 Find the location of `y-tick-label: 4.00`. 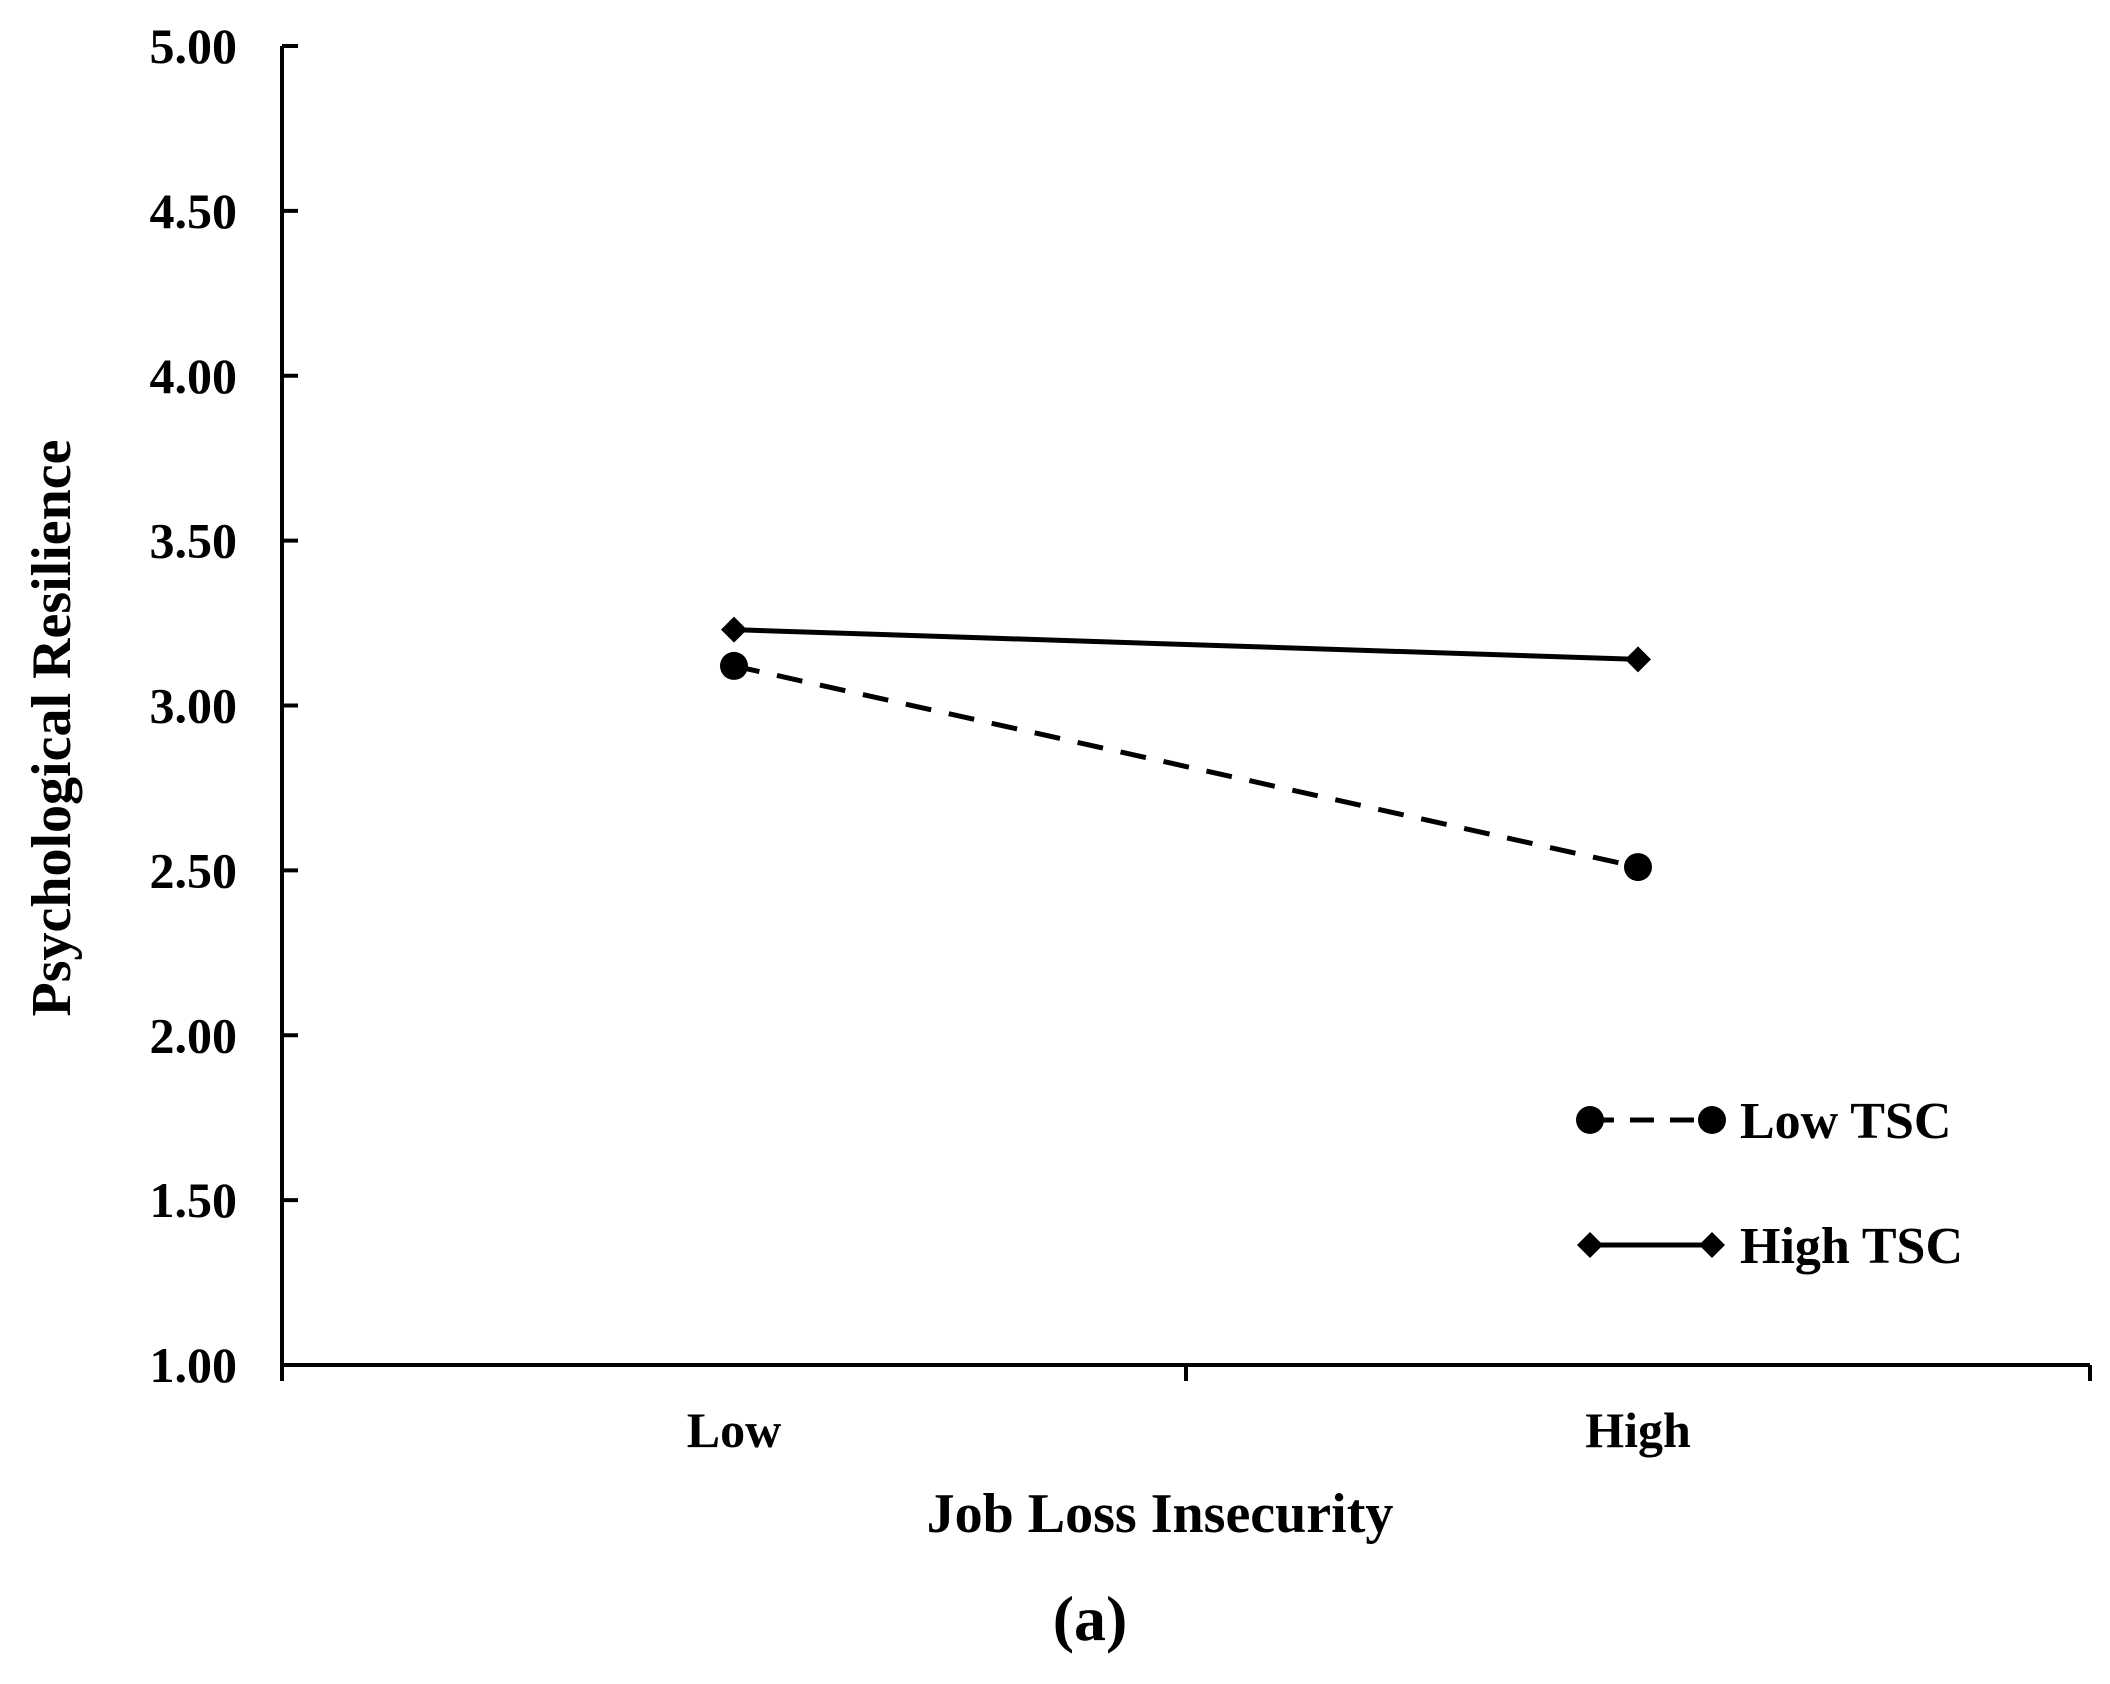

y-tick-label: 4.00 is located at coordinates (194, 376).